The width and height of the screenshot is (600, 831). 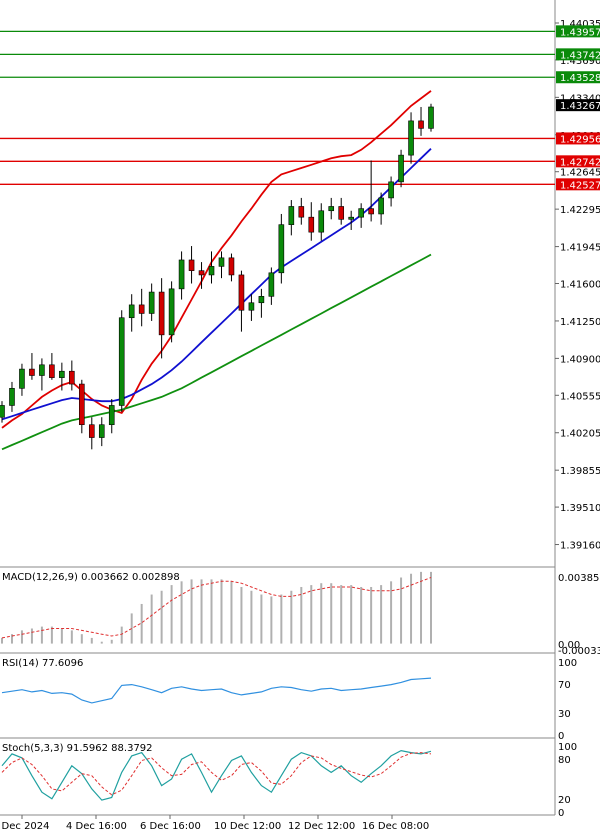 What do you see at coordinates (561, 813) in the screenshot?
I see `stoch-tick-label: 0` at bounding box center [561, 813].